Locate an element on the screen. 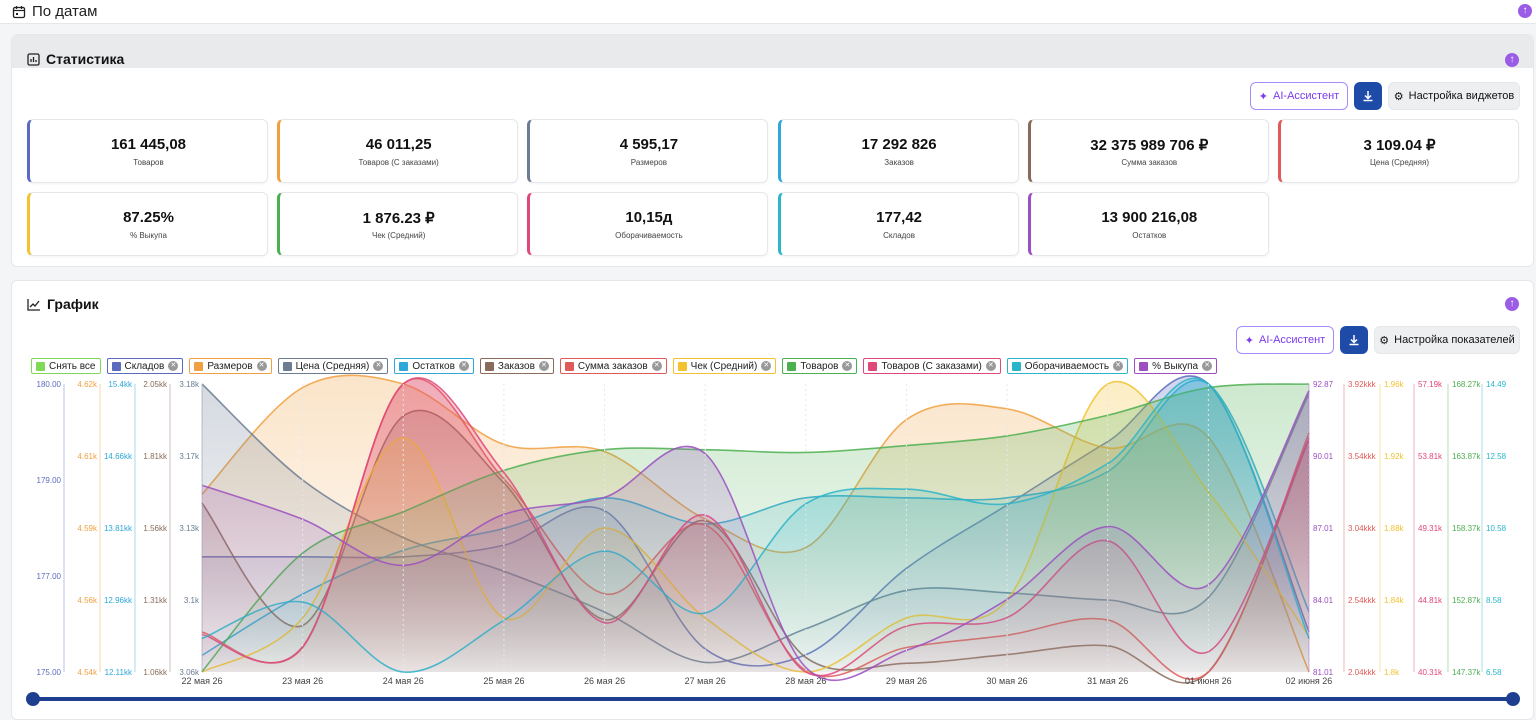 The height and width of the screenshot is (720, 1536). stat-value: 13 900 216,08 is located at coordinates (1149, 217).